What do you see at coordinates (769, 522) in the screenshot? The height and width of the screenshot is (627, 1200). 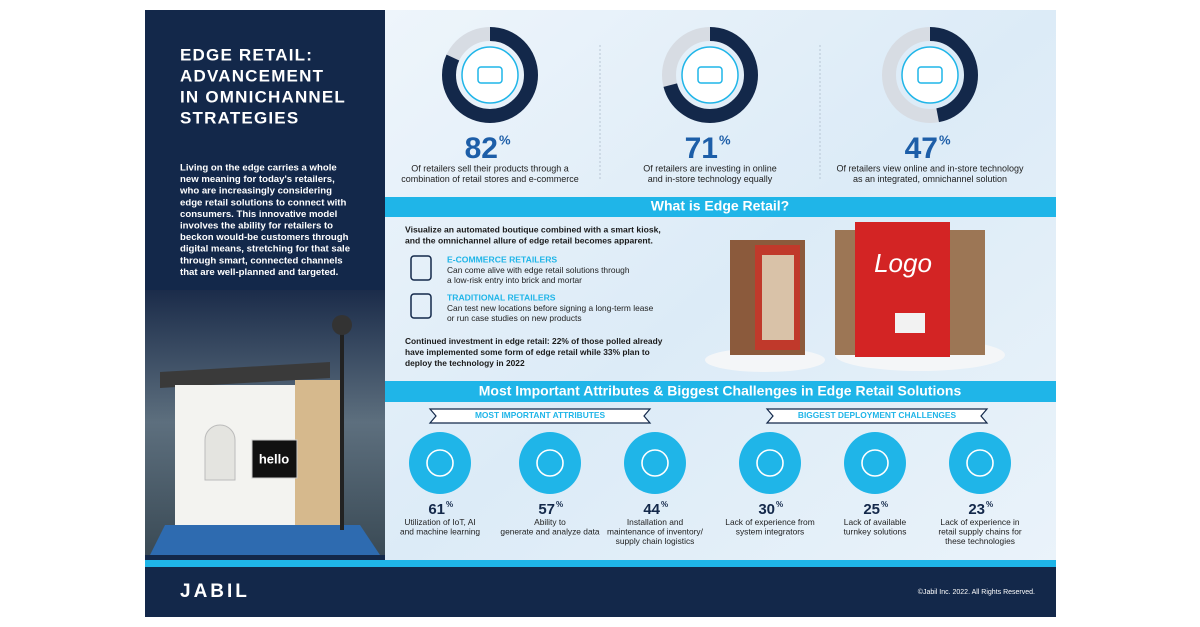 I see `attr-text: Lack of experience from` at bounding box center [769, 522].